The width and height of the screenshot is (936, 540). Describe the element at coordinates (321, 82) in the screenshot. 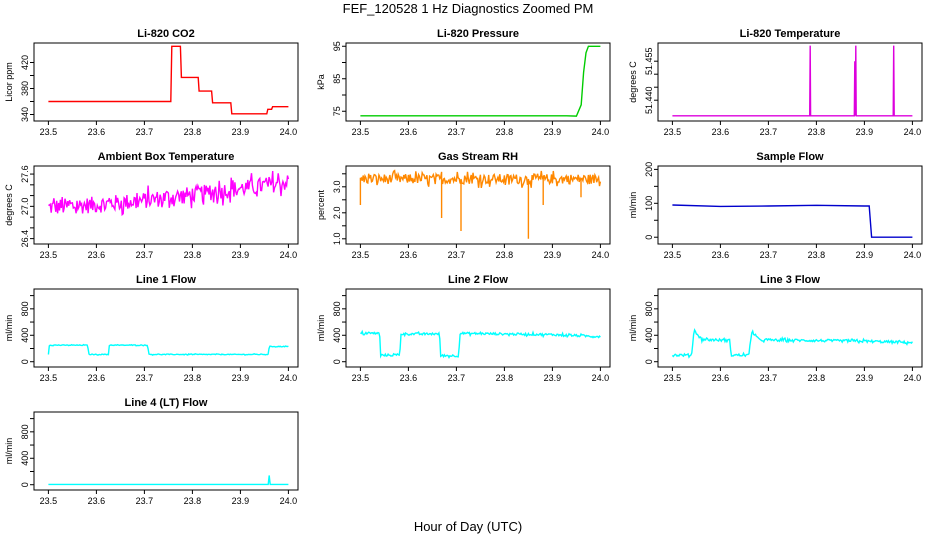

I see `y-axis-label: kPa` at that location.